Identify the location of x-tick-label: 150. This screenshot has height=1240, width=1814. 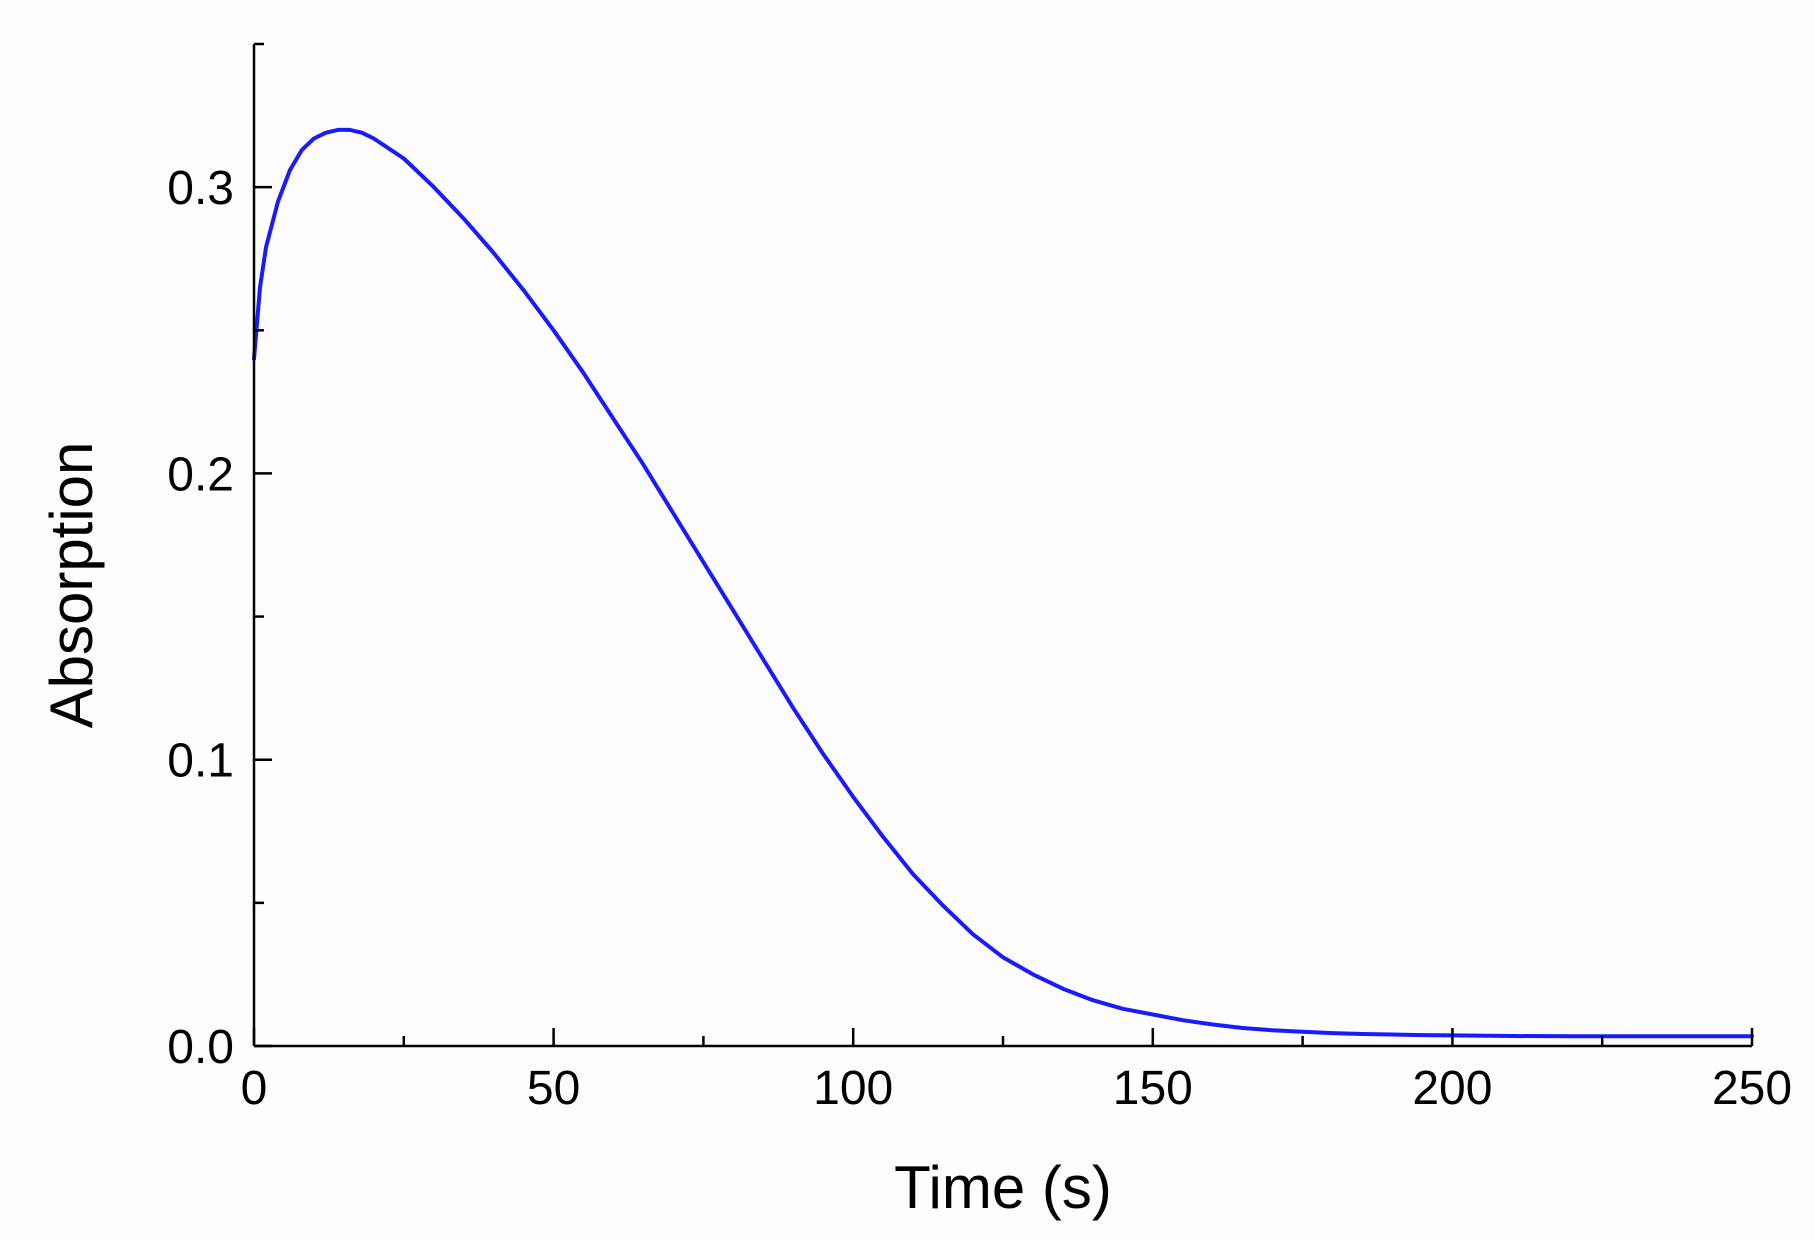
(1153, 1088).